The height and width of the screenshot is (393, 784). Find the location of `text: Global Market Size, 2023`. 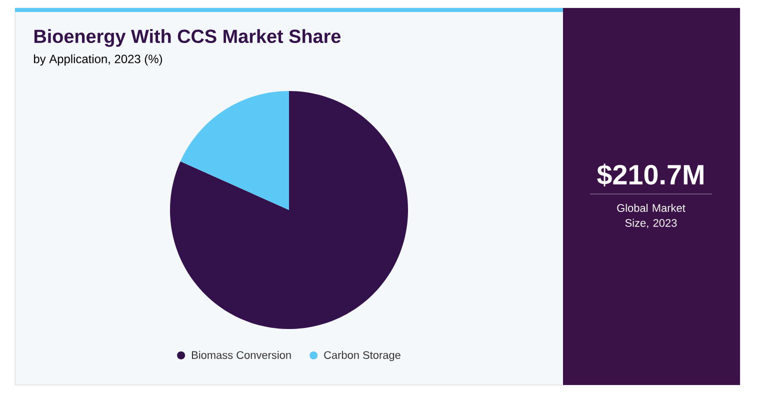

text: Global Market Size, 2023 is located at coordinates (651, 216).